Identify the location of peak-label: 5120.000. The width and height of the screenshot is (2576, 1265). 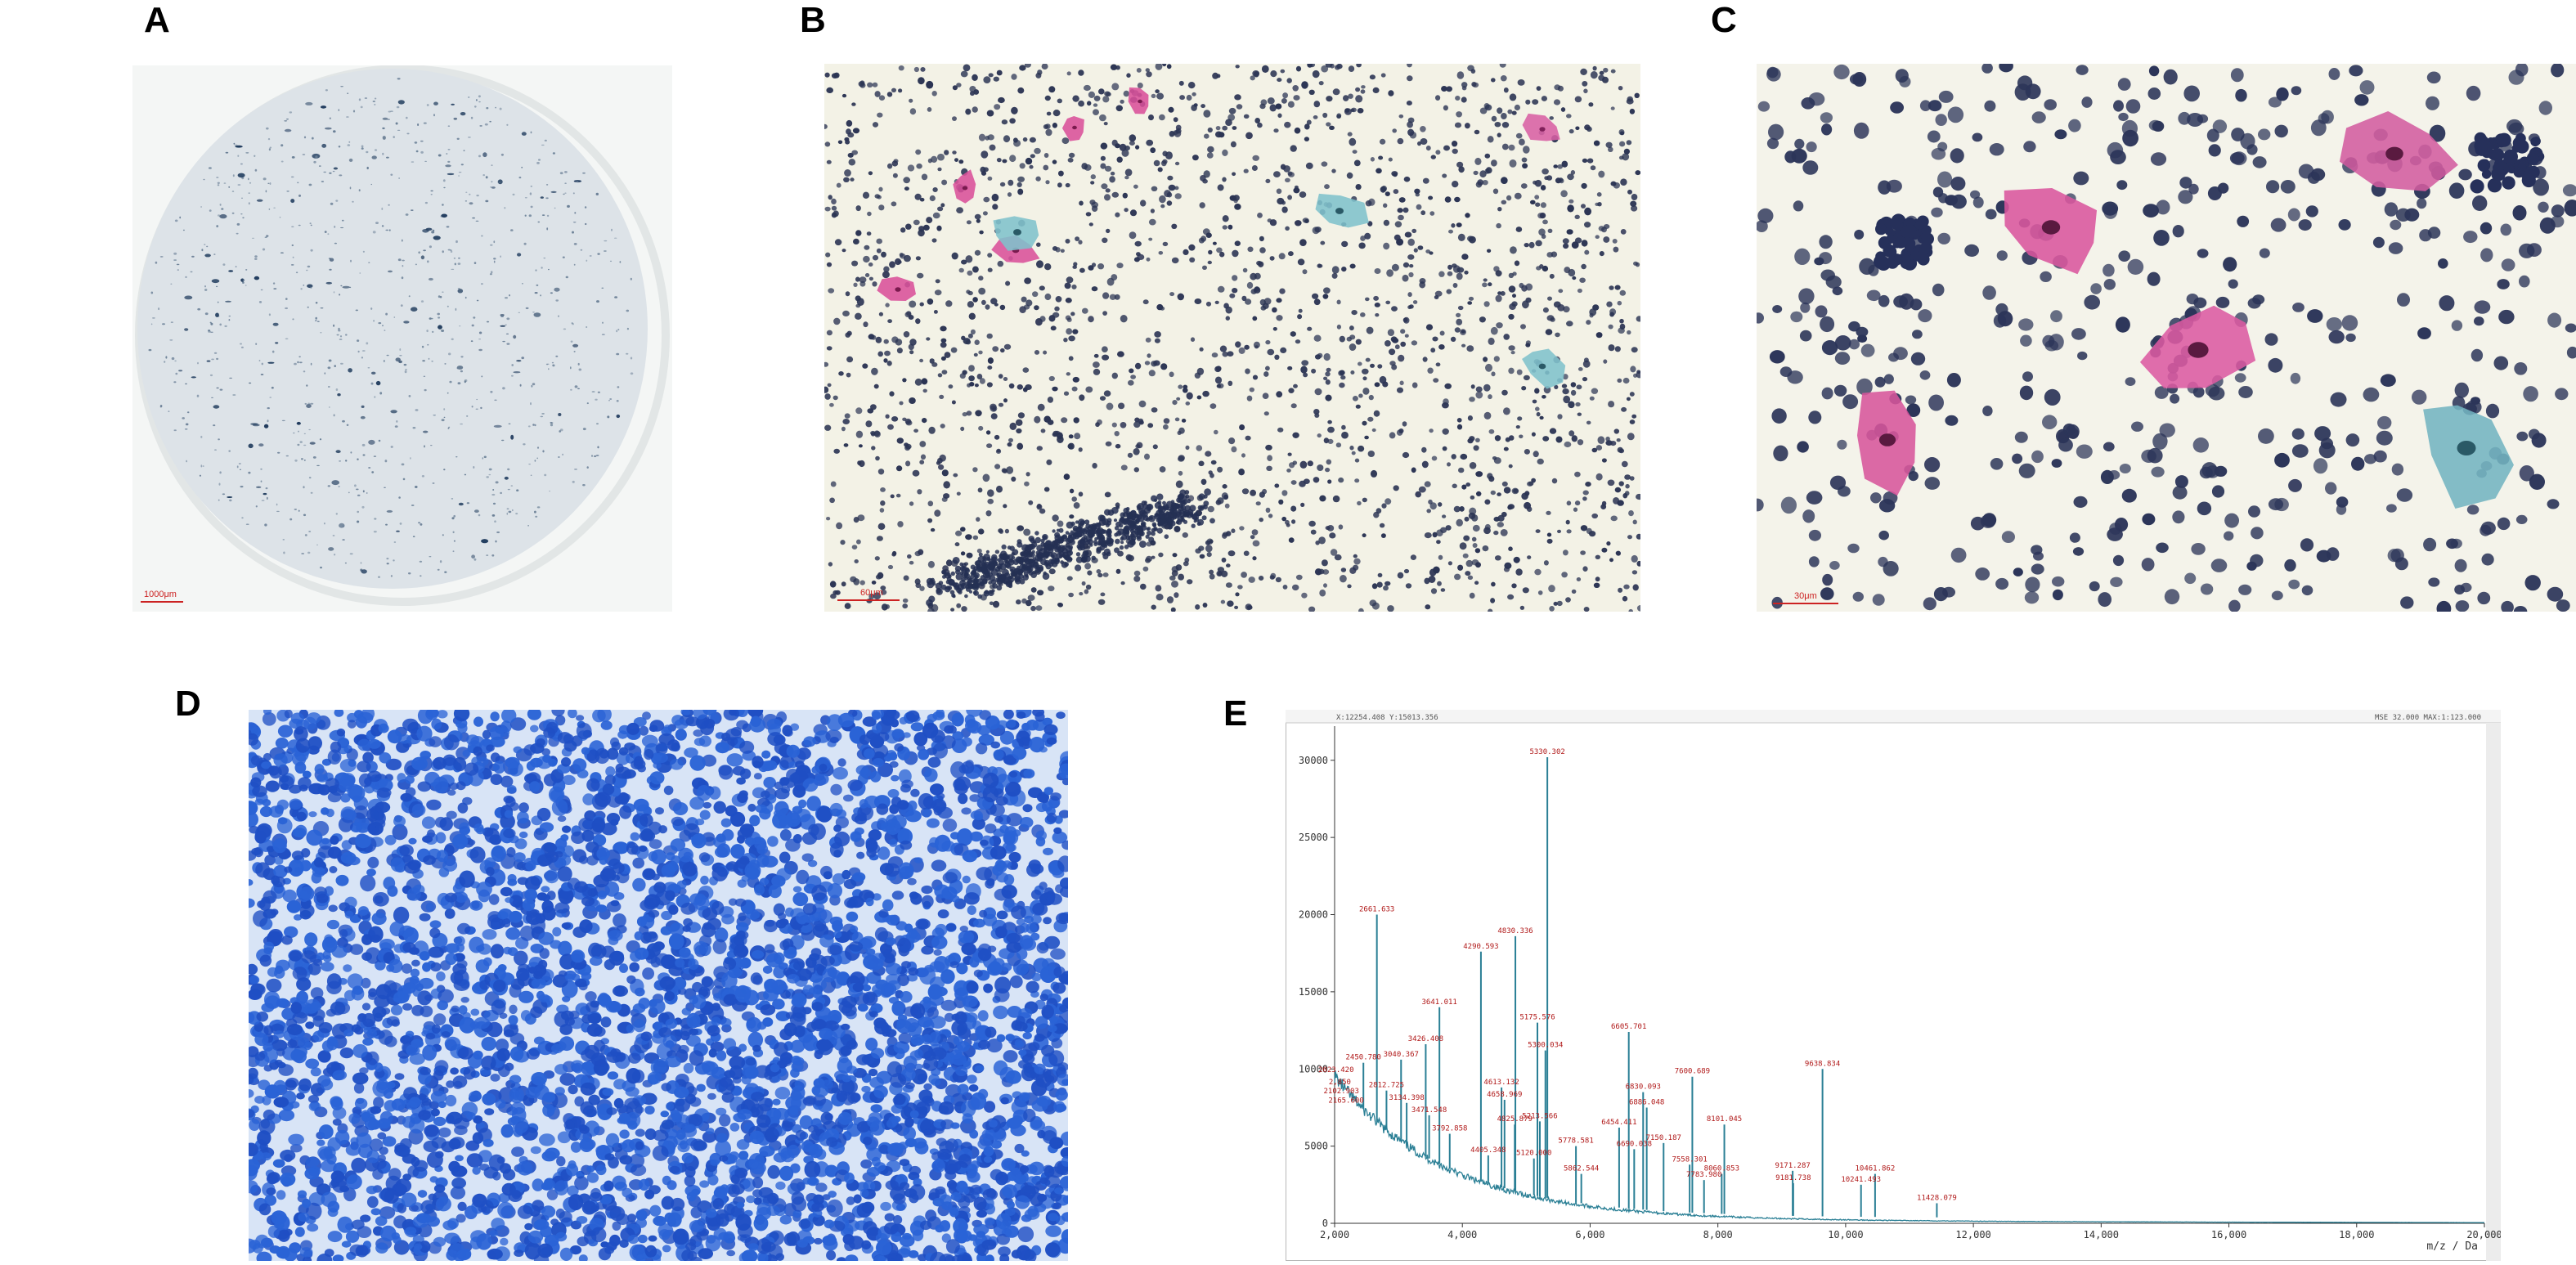
(1533, 1154).